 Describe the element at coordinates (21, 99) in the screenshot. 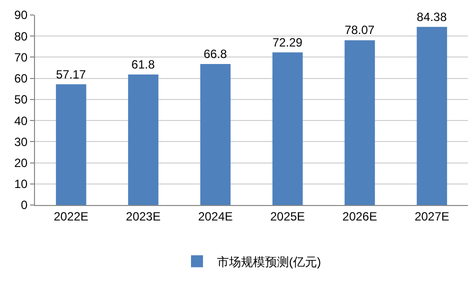

I see `y-tick-label: 50` at that location.